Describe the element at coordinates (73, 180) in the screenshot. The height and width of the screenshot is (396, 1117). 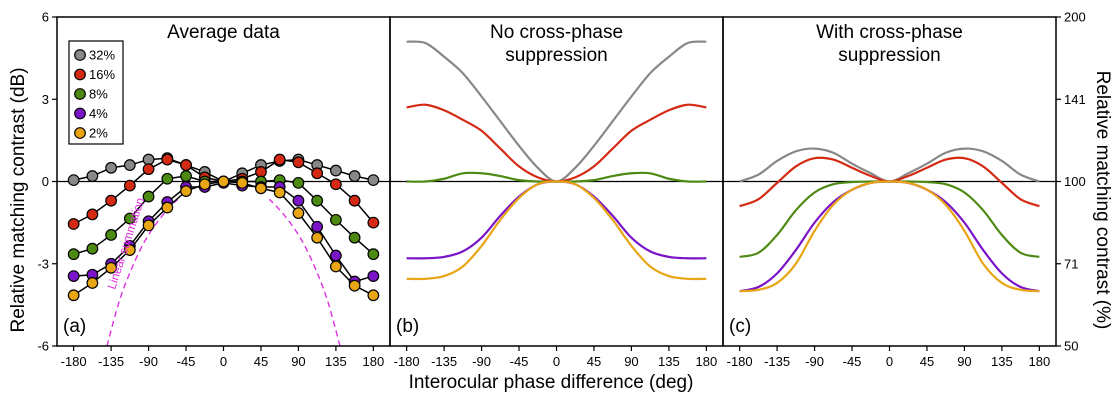
I see `data-point-32pct--180` at that location.